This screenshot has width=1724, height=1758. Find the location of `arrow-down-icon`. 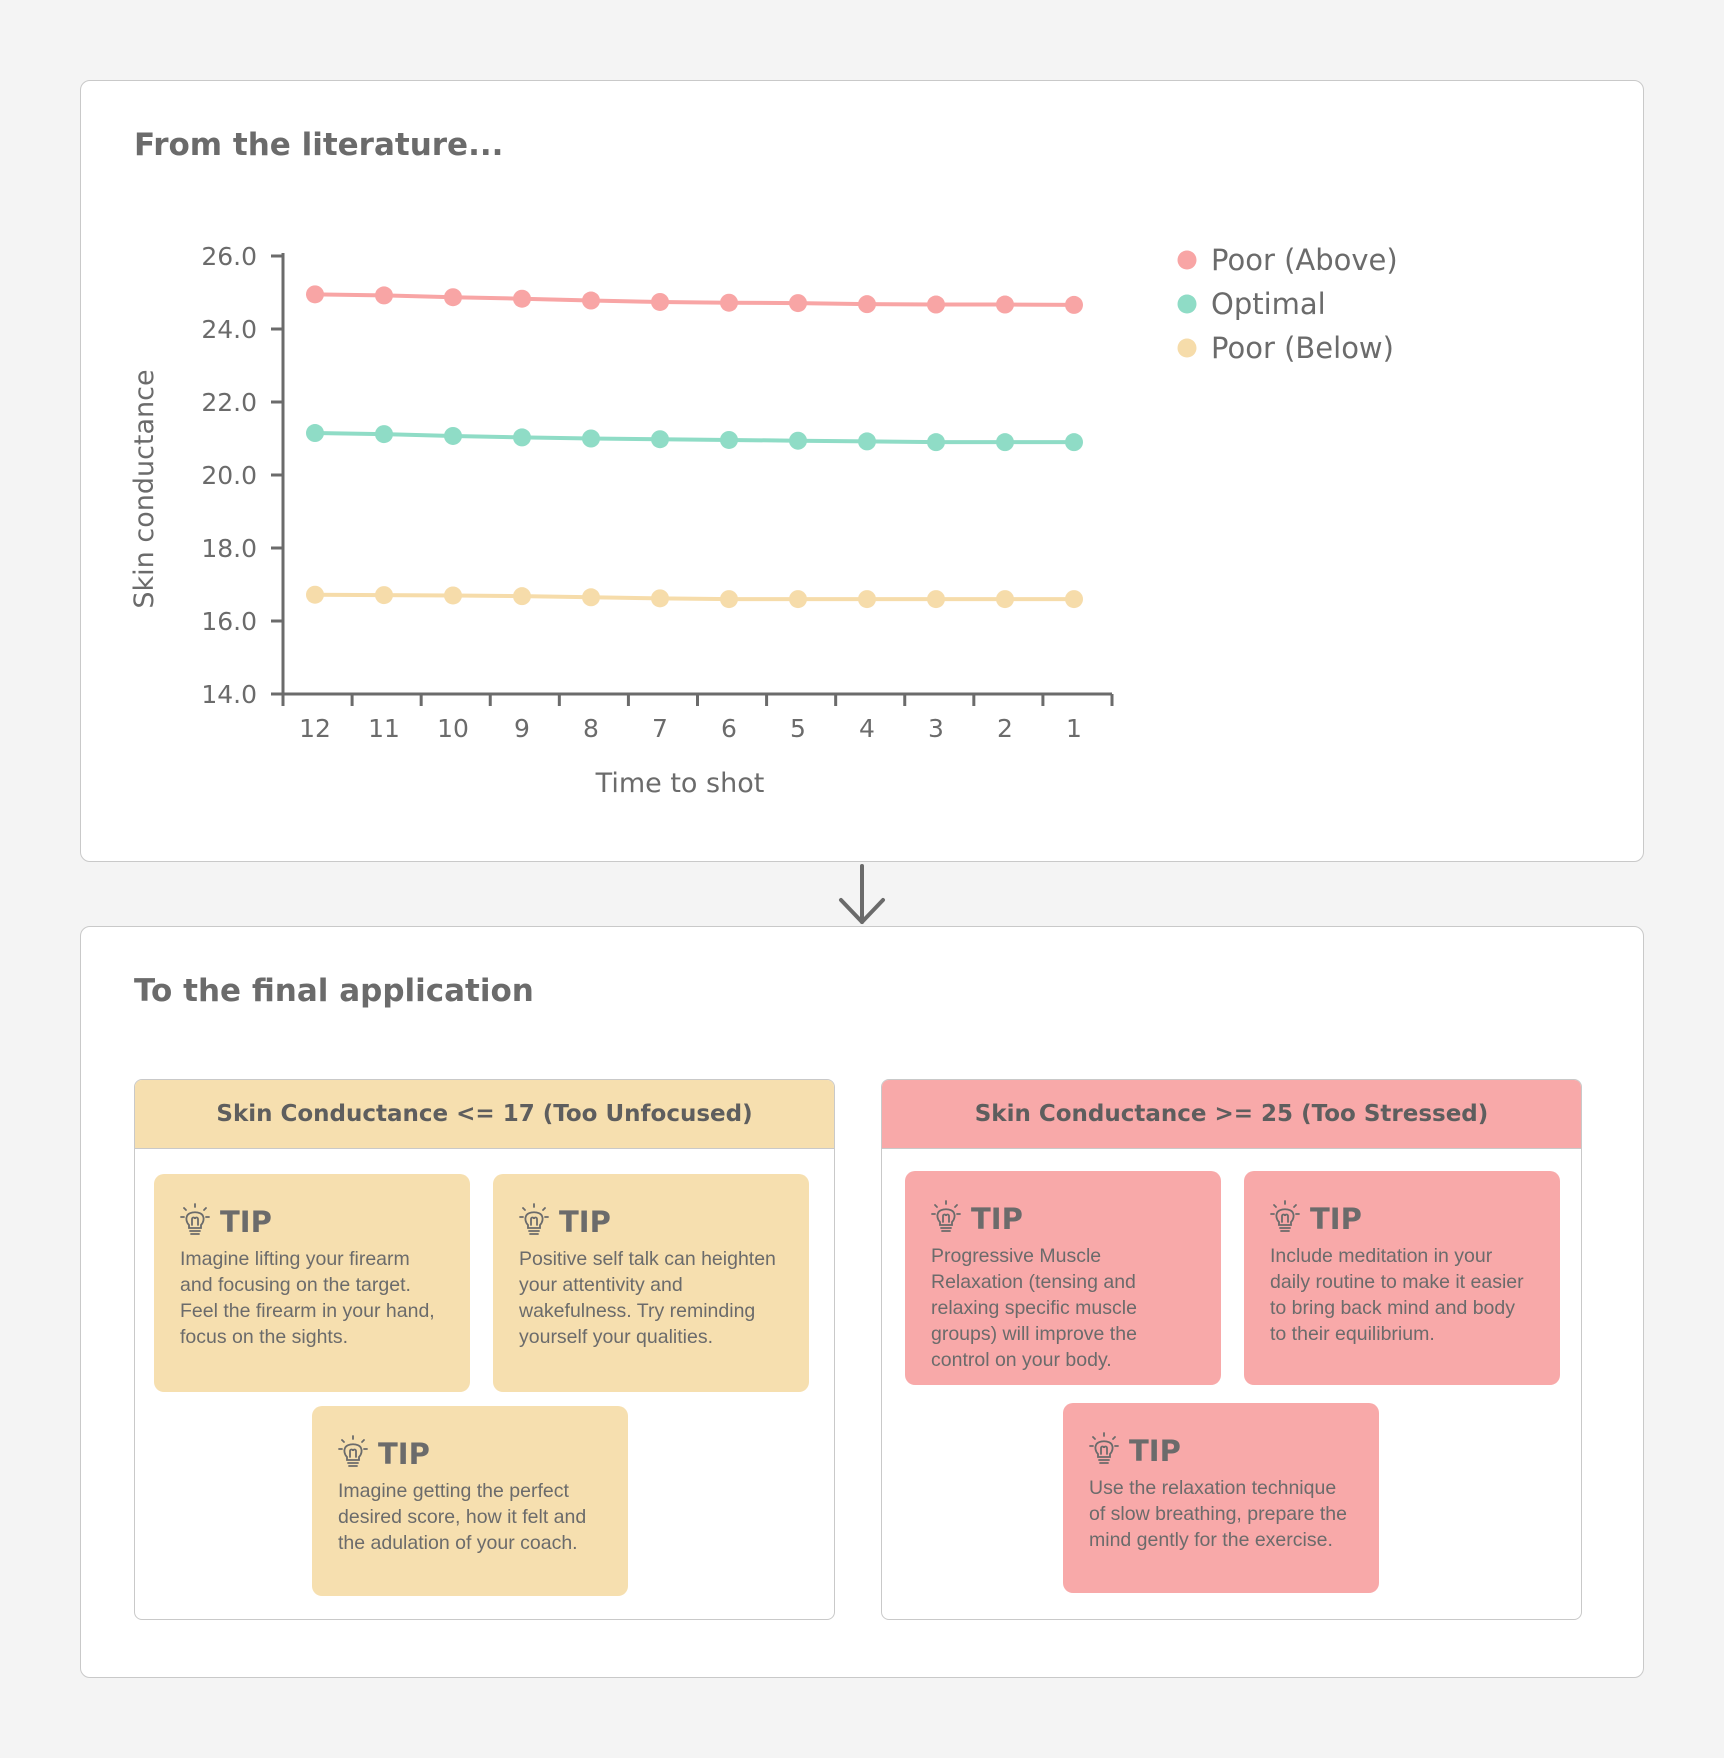

arrow-down-icon is located at coordinates (862, 894).